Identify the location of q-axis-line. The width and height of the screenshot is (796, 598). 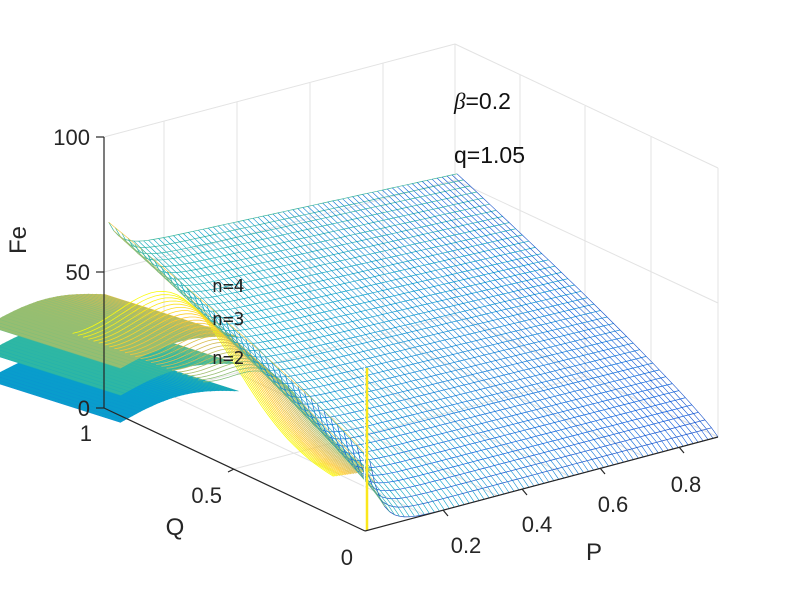
(234, 469).